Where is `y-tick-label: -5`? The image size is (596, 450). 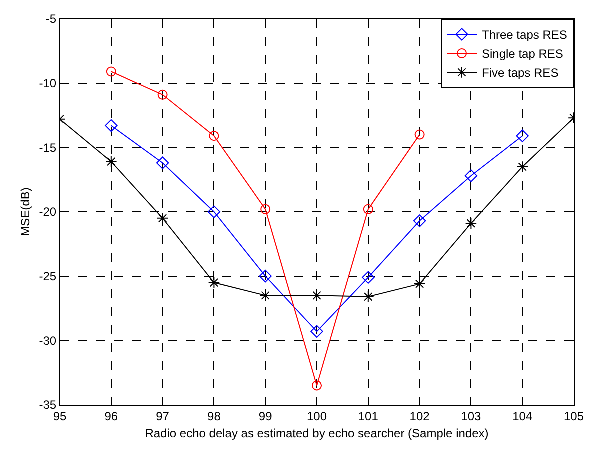 y-tick-label: -5 is located at coordinates (51, 19).